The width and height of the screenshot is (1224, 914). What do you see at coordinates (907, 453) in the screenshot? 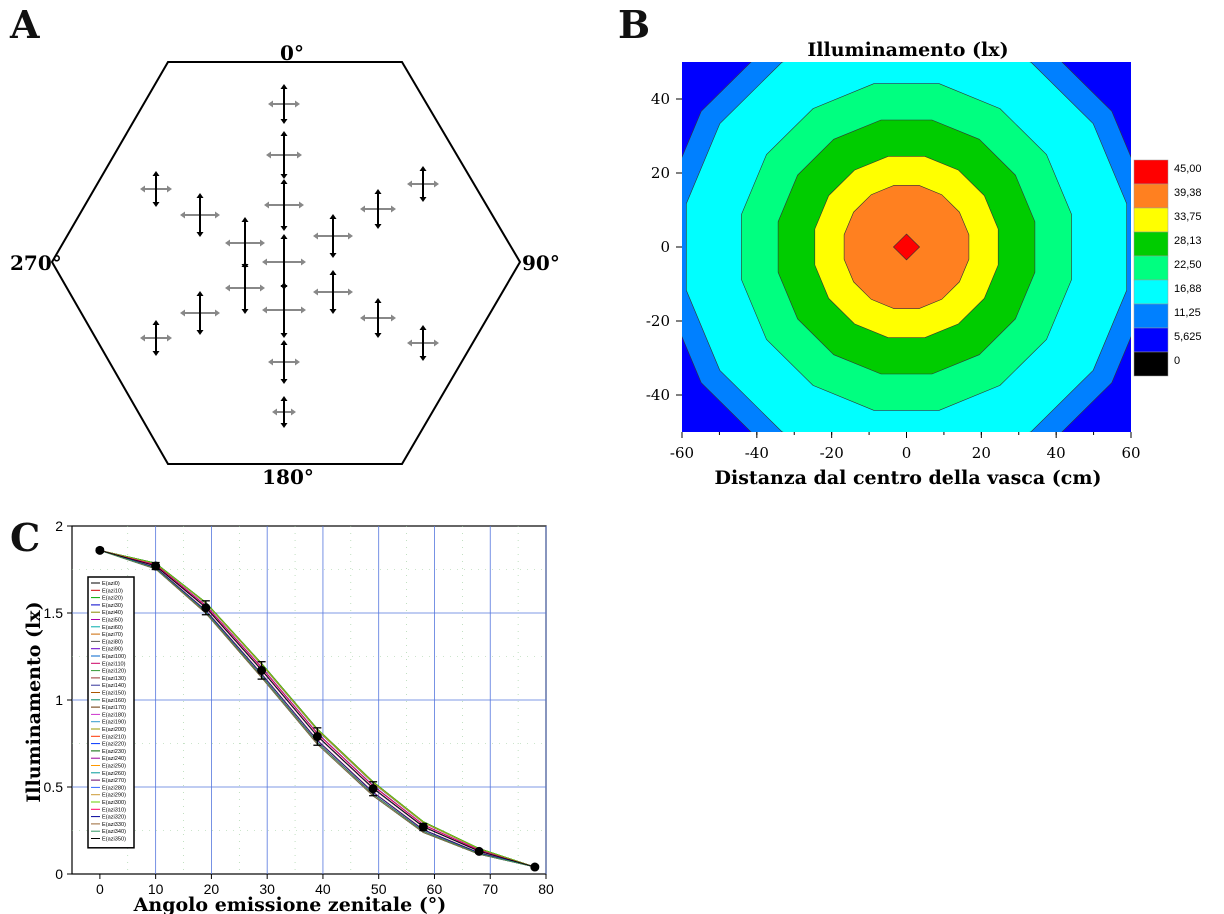
I see `chart-b-xtick-label: 0` at bounding box center [907, 453].